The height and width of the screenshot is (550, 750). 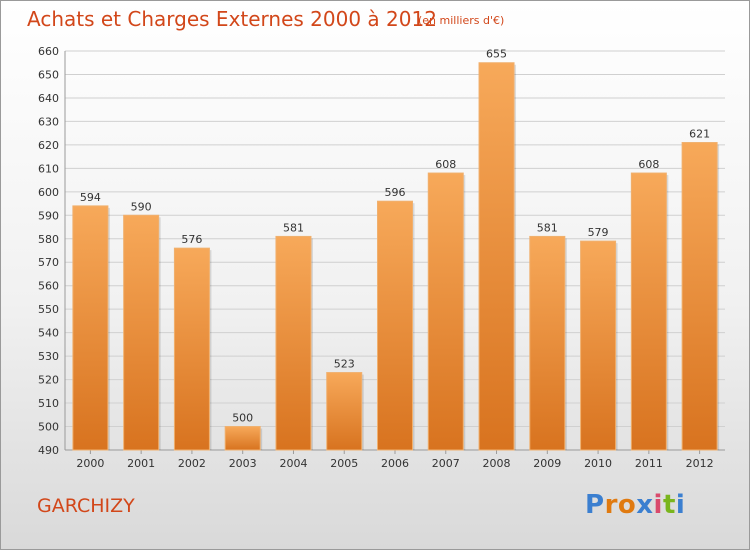 I want to click on logo-letter: P, so click(x=595, y=505).